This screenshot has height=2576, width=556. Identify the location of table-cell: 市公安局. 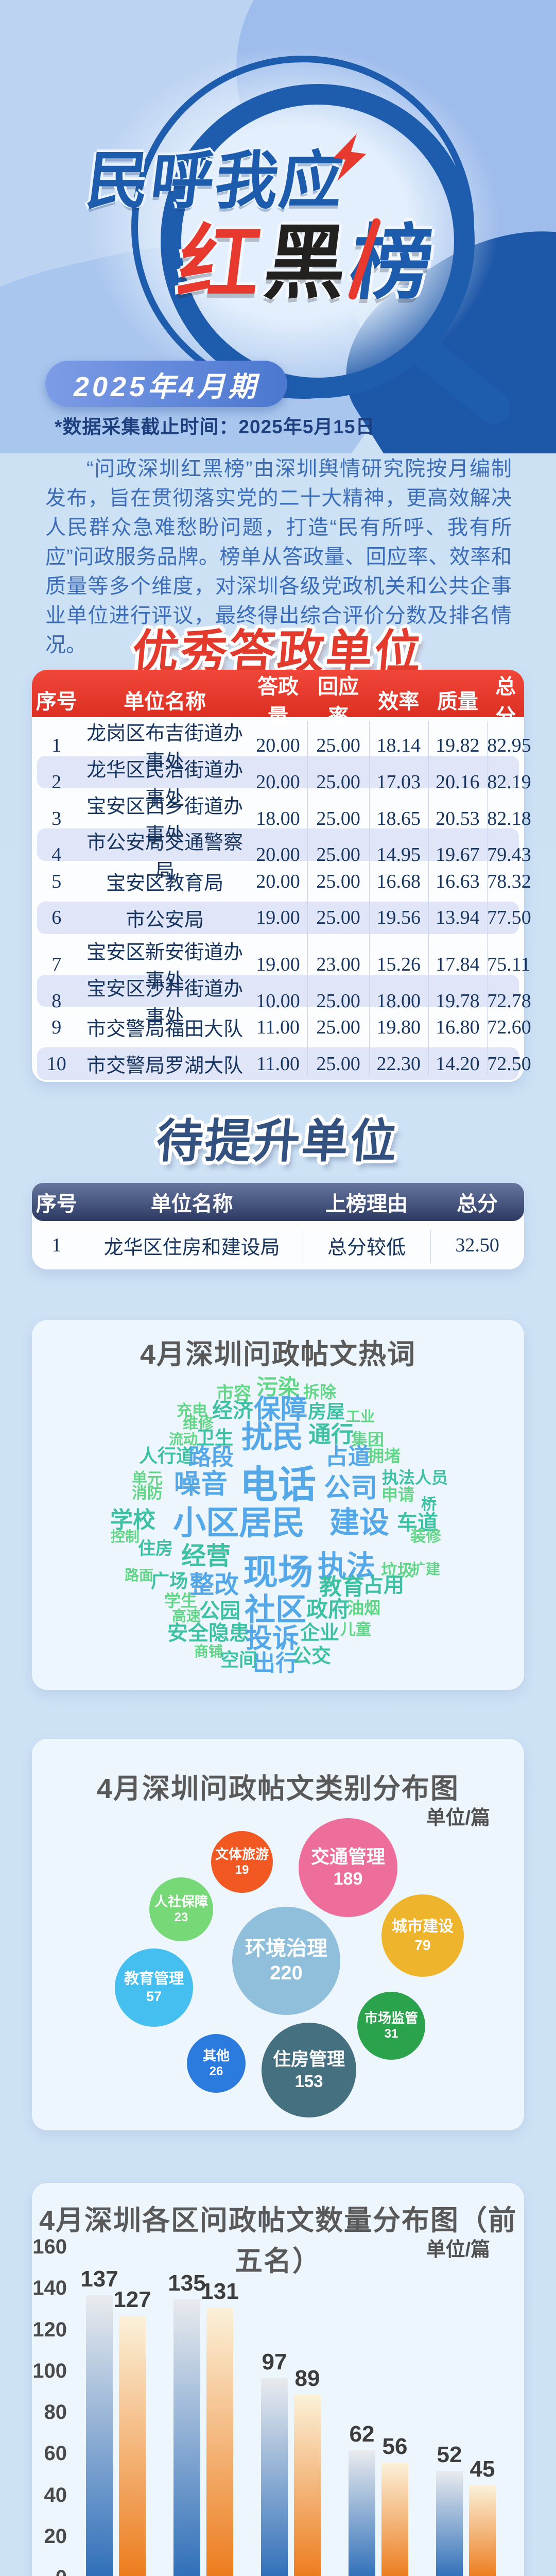
(165, 920).